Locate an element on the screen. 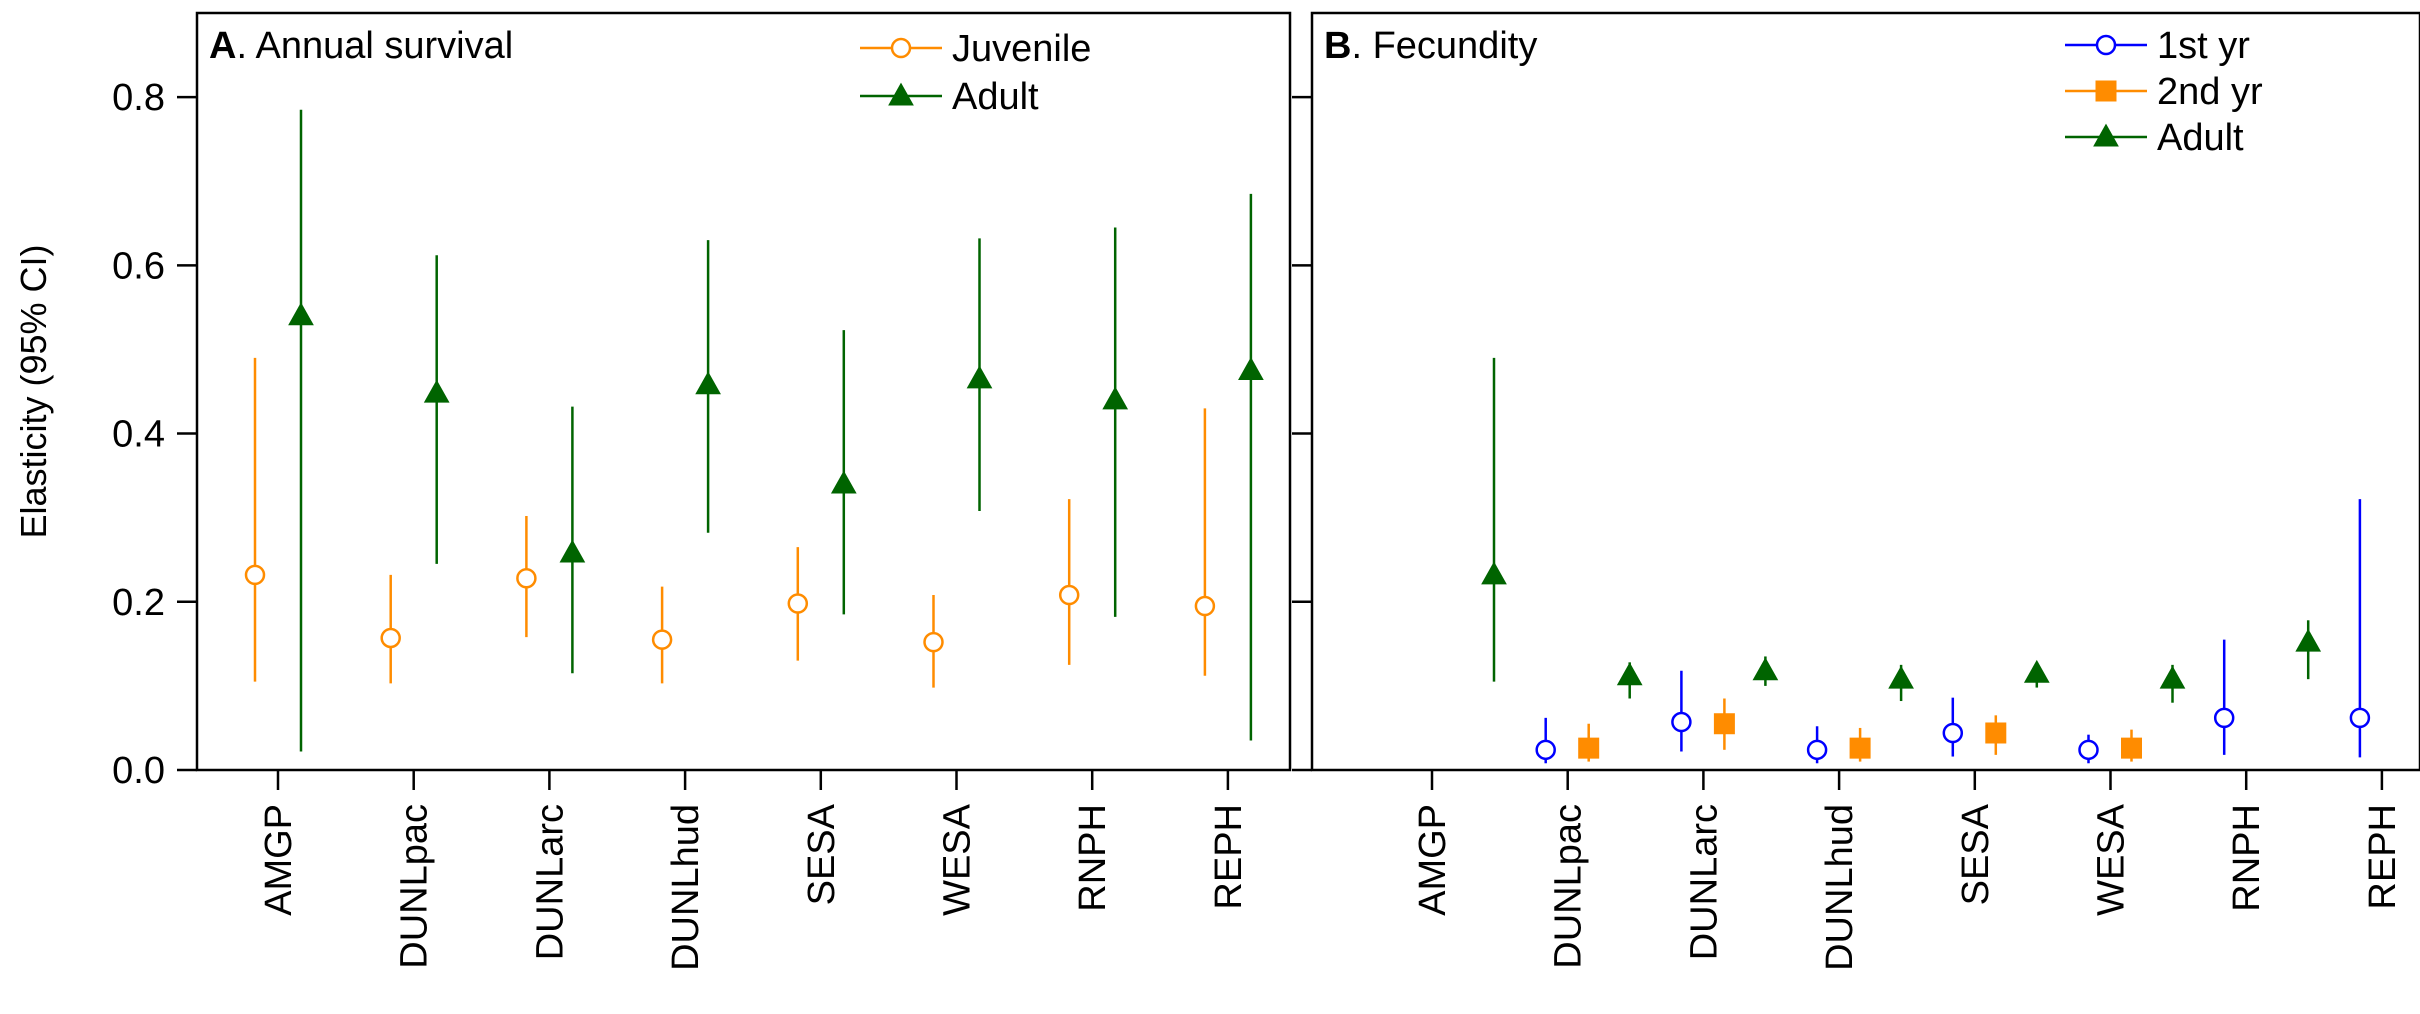  y-tick-label: 0.4 is located at coordinates (138, 435).